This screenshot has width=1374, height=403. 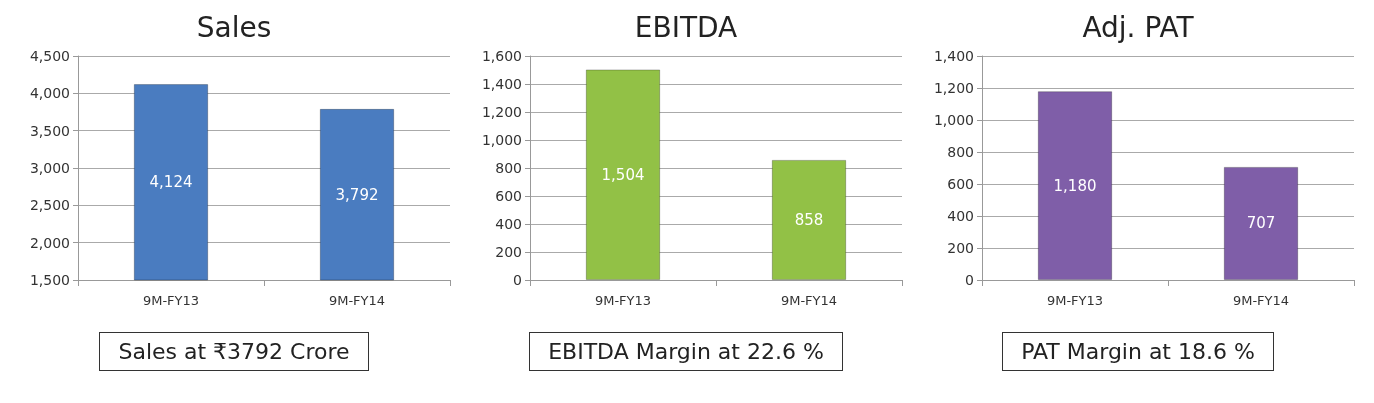 What do you see at coordinates (1138, 351) in the screenshot?
I see `text: PAT Margin at 18.6 %` at bounding box center [1138, 351].